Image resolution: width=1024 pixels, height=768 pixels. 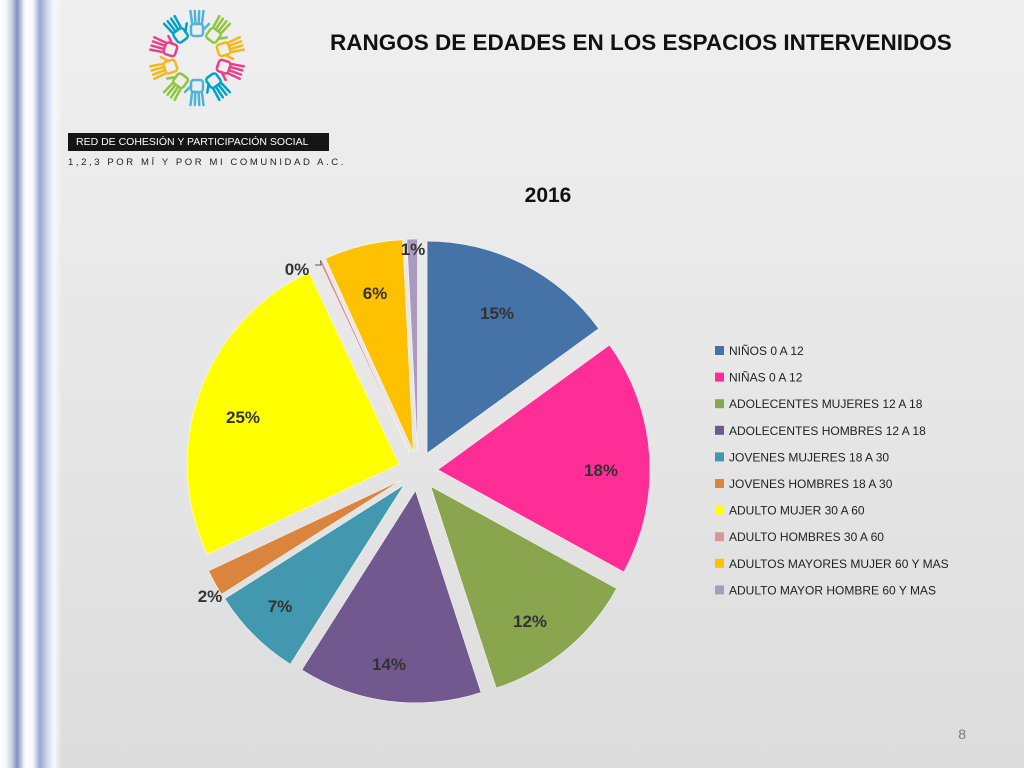 What do you see at coordinates (962, 734) in the screenshot?
I see `page-number: 8` at bounding box center [962, 734].